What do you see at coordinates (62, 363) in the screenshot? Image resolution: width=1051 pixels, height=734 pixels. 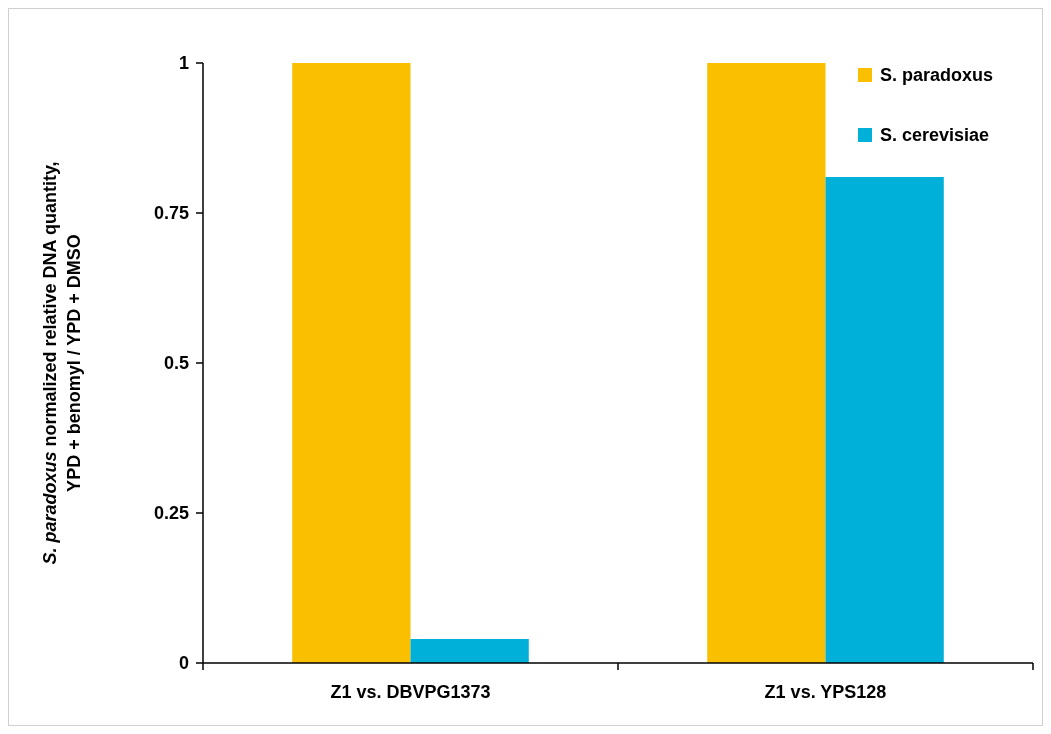 I see `y-axis-title: S. paradoxus normalized relative DNA quantity, YPD + benomyl / YPD + DMSO` at bounding box center [62, 363].